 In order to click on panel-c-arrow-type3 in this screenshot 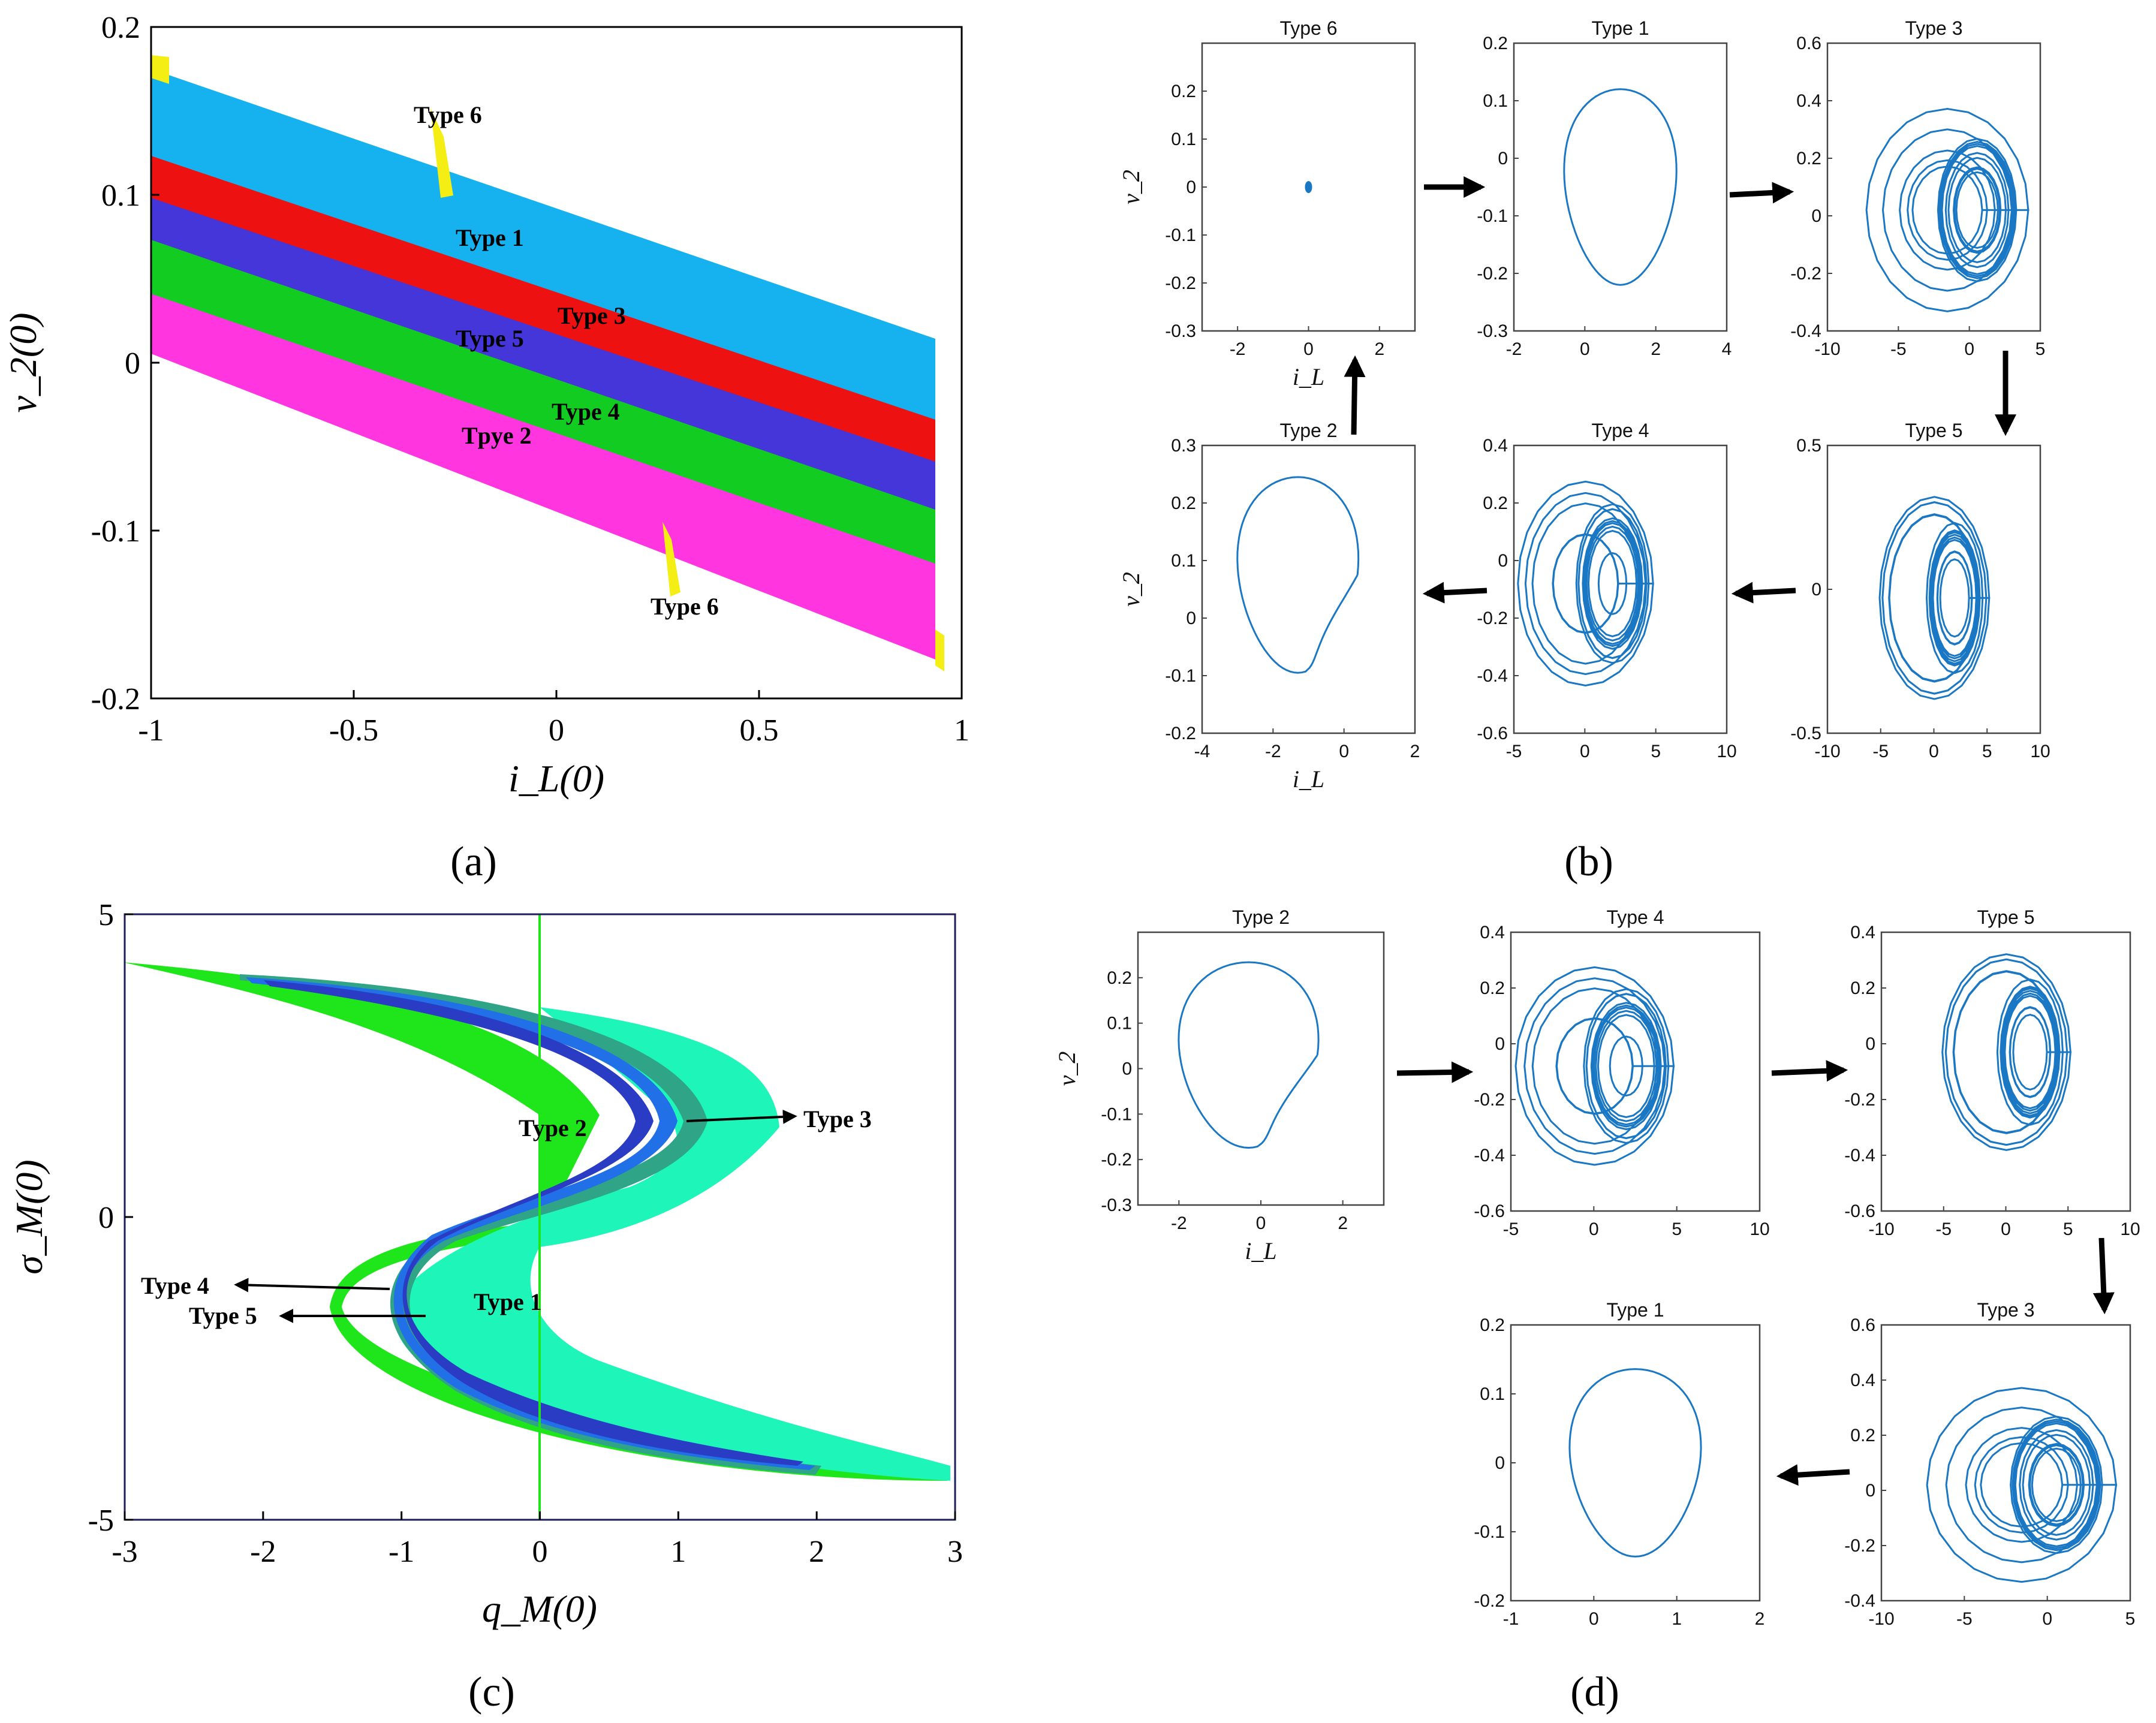, I will do `click(741, 1116)`.